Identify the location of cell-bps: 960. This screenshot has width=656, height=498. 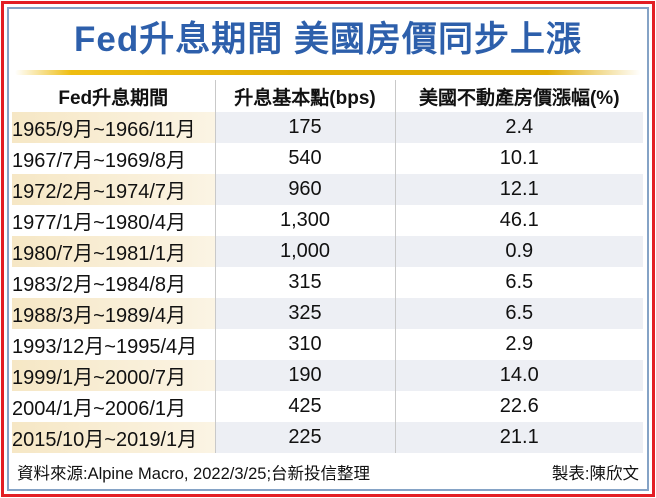
(304, 189).